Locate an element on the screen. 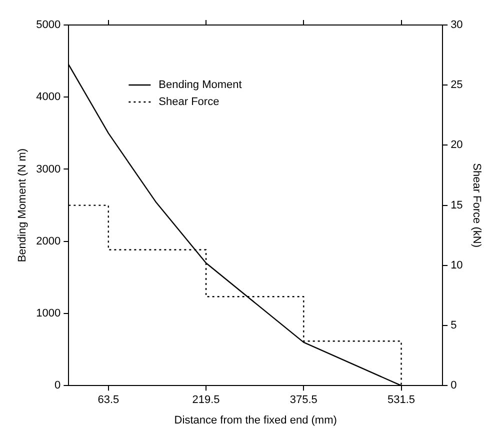  y-tick-label: 5000 is located at coordinates (48, 25).